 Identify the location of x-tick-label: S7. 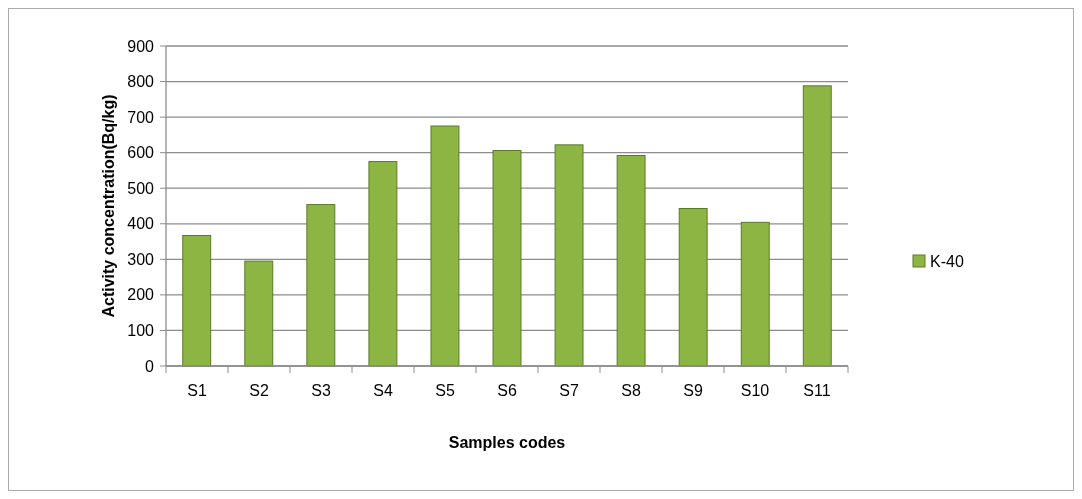
(569, 390).